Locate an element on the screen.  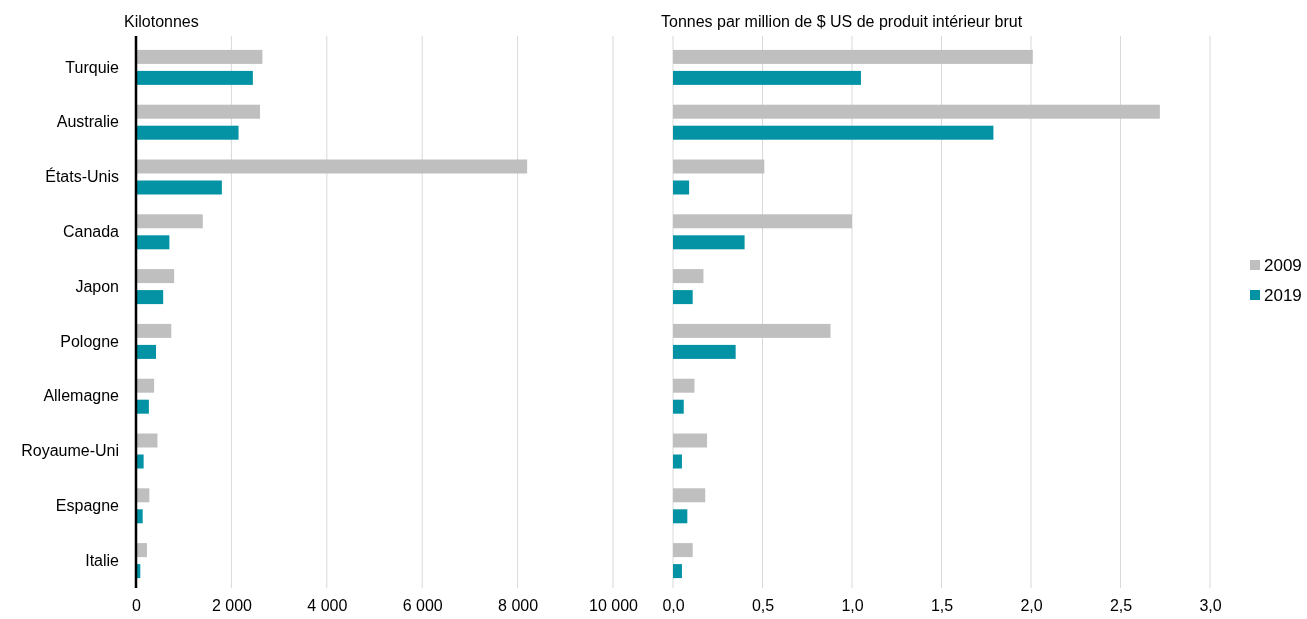
x-tick-label: 6 000 is located at coordinates (422, 606).